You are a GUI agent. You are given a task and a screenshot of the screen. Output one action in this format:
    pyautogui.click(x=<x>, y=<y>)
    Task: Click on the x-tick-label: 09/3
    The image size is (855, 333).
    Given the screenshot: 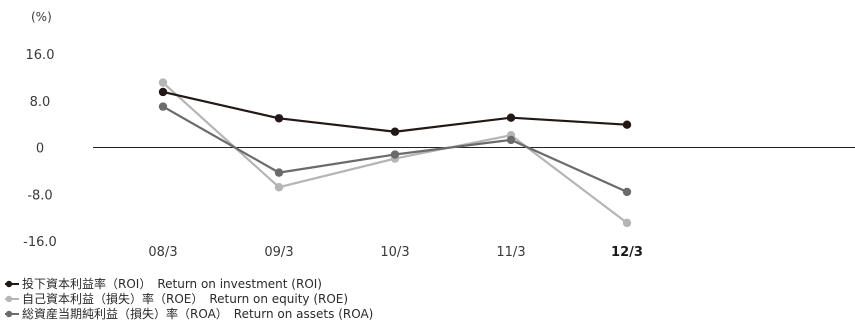 What is the action you would take?
    pyautogui.click(x=278, y=252)
    